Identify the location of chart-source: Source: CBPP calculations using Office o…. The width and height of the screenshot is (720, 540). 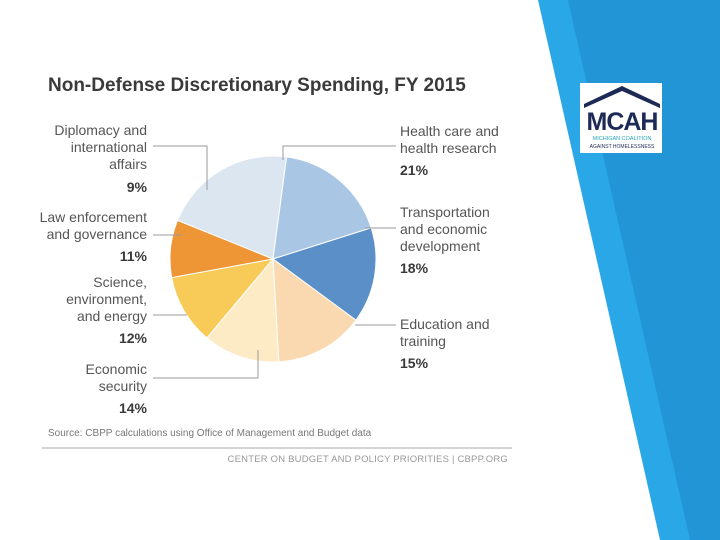
(210, 433).